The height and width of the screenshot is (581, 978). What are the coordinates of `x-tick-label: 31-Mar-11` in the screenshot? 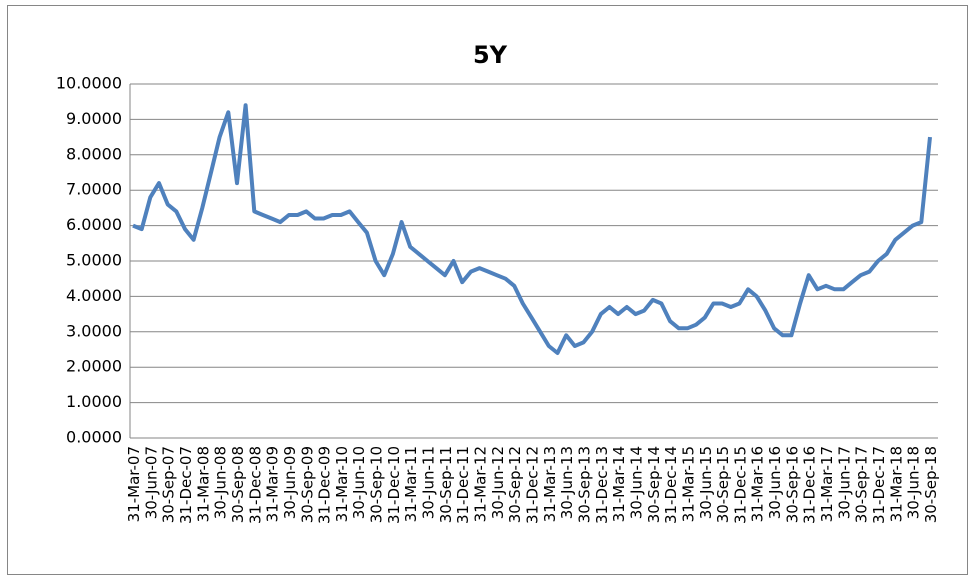 It's located at (411, 484).